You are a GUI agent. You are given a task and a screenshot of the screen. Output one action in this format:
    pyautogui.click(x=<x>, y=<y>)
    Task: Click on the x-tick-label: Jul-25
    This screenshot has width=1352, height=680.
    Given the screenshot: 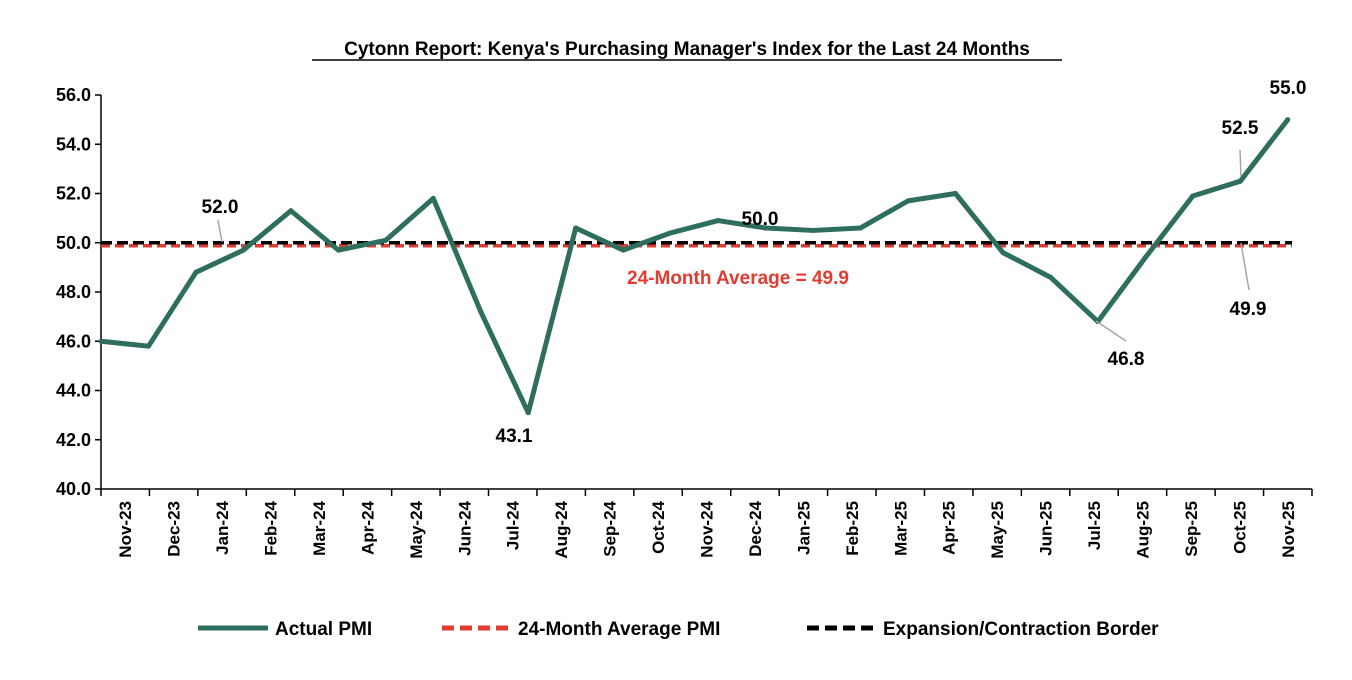 What is the action you would take?
    pyautogui.click(x=1094, y=525)
    